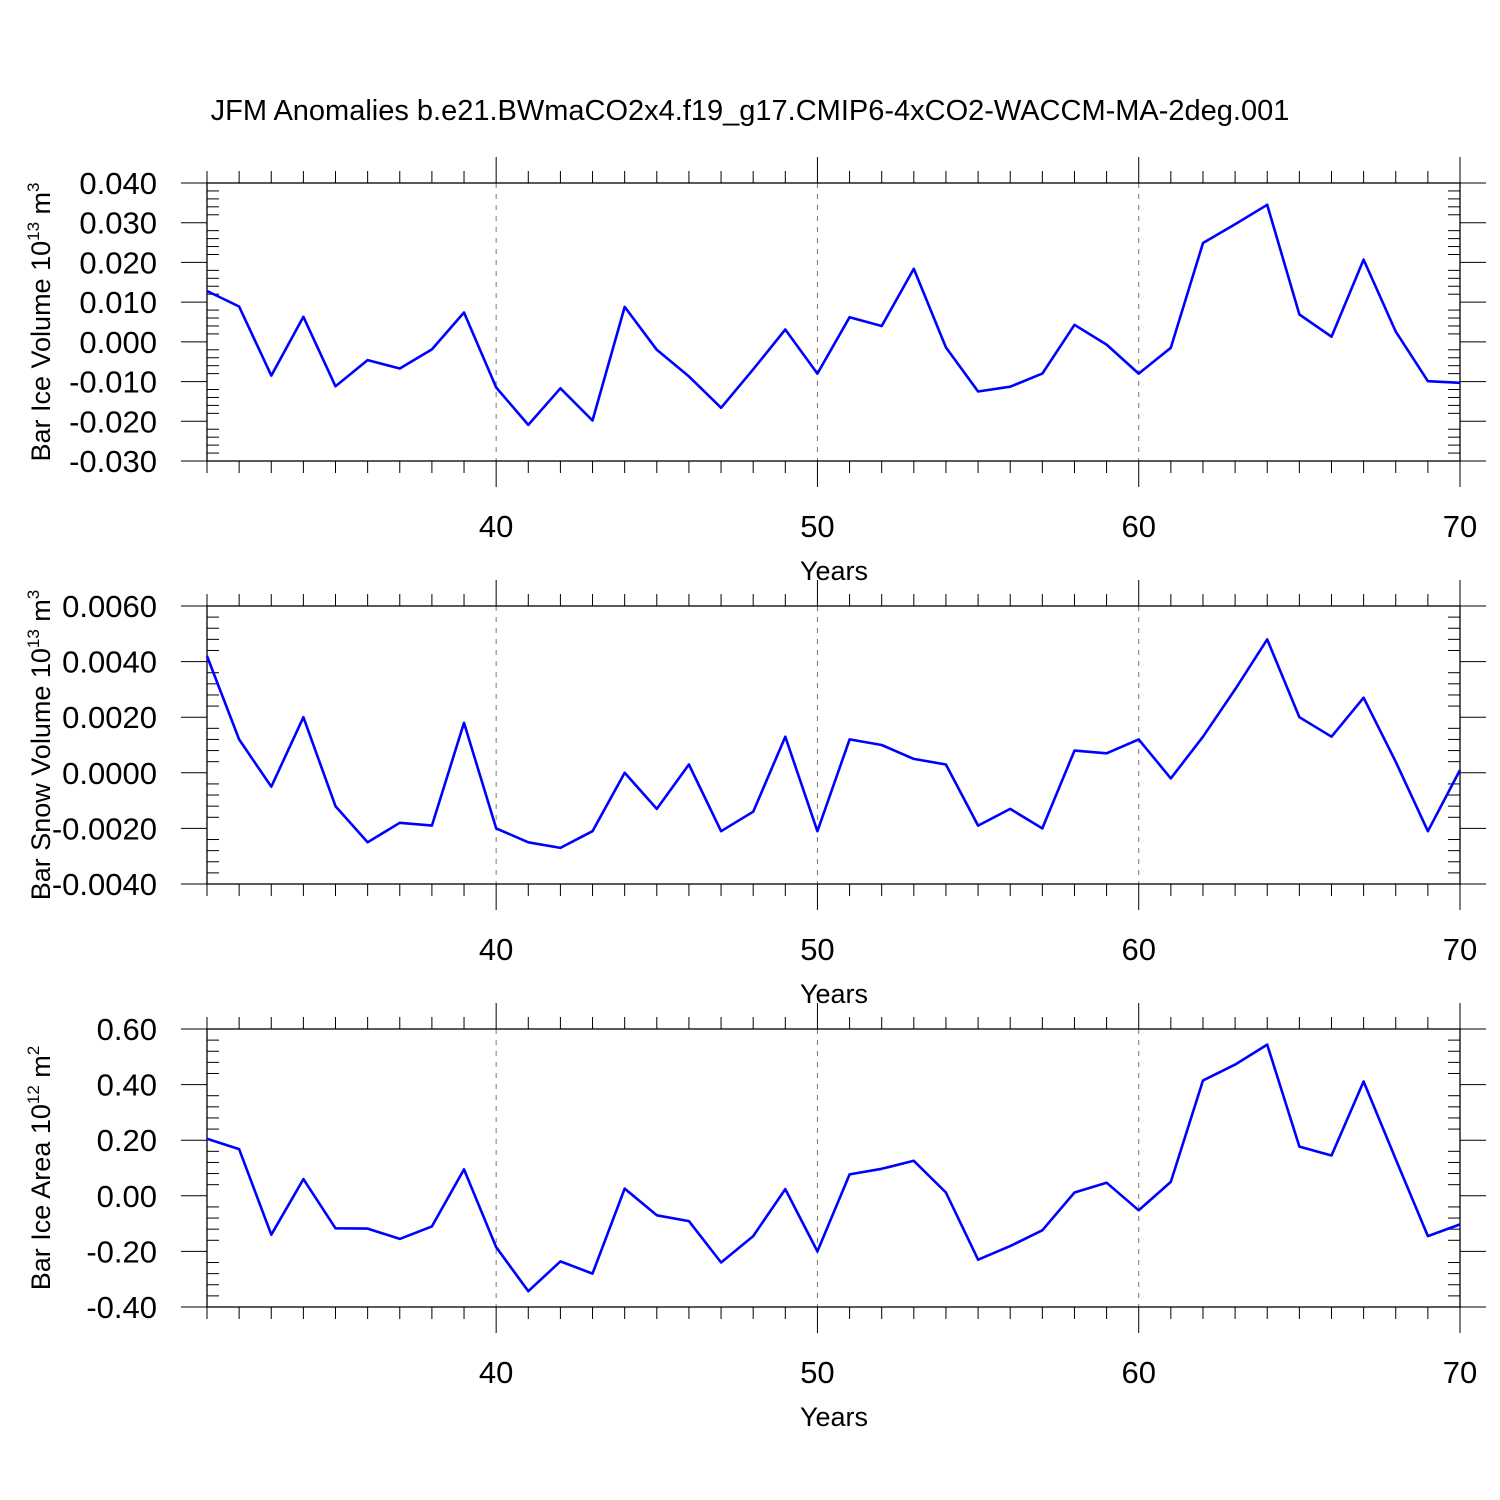 The width and height of the screenshot is (1500, 1500). What do you see at coordinates (113, 382) in the screenshot?
I see `y-tick-label: -0.010` at bounding box center [113, 382].